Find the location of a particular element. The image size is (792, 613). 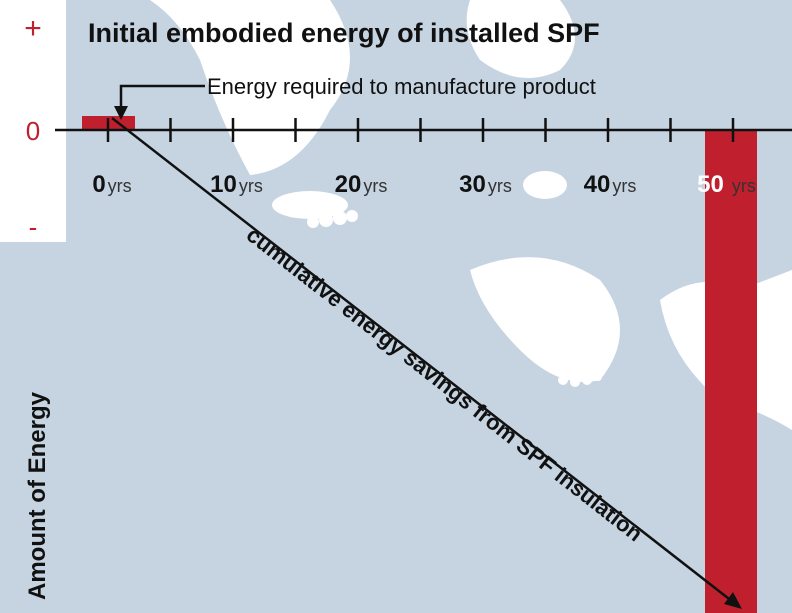

tick-number: 10 is located at coordinates (223, 184).